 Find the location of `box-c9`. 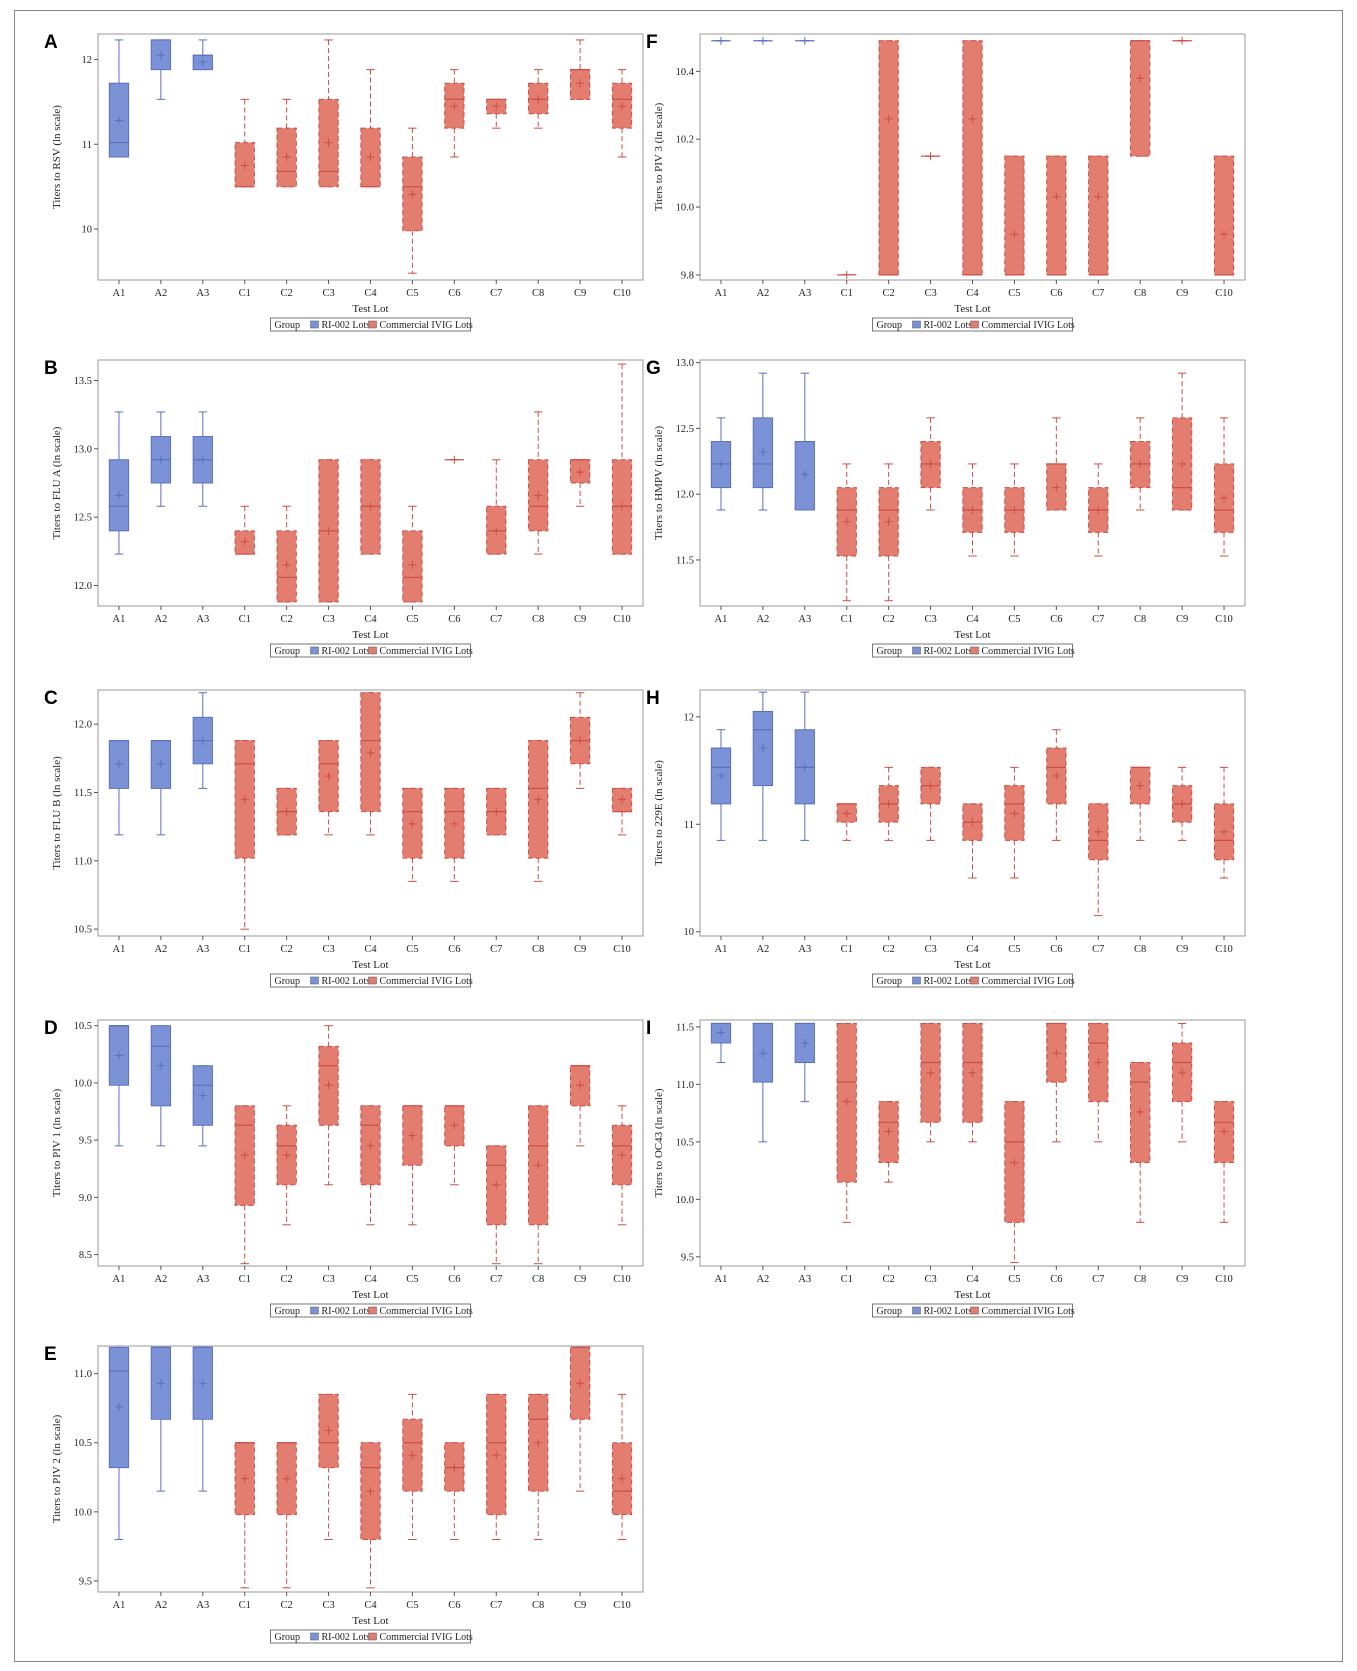

box-c9 is located at coordinates (580, 483).